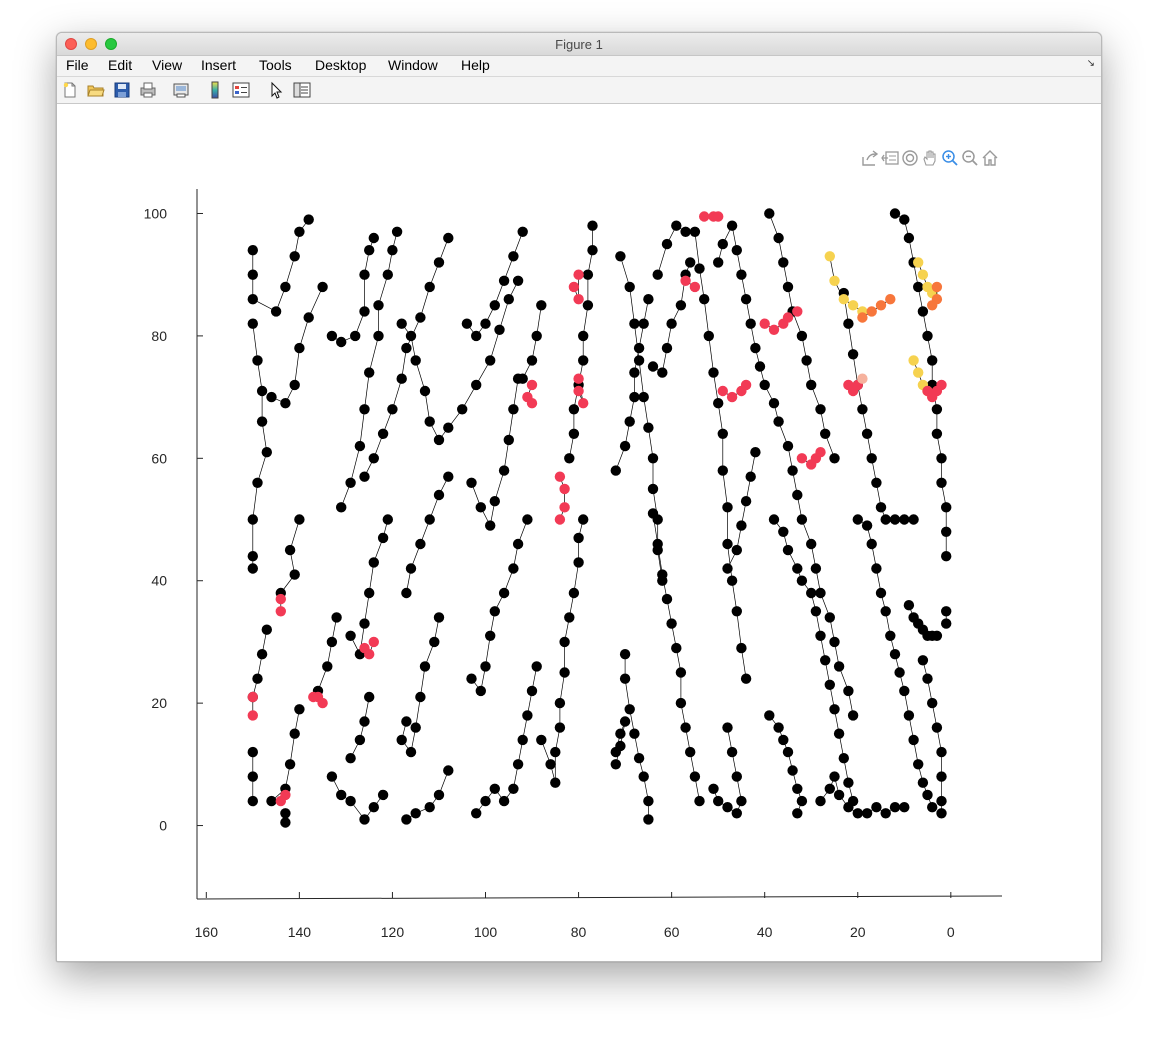 The image size is (1156, 1040). What do you see at coordinates (148, 90) in the screenshot?
I see `print-icon` at bounding box center [148, 90].